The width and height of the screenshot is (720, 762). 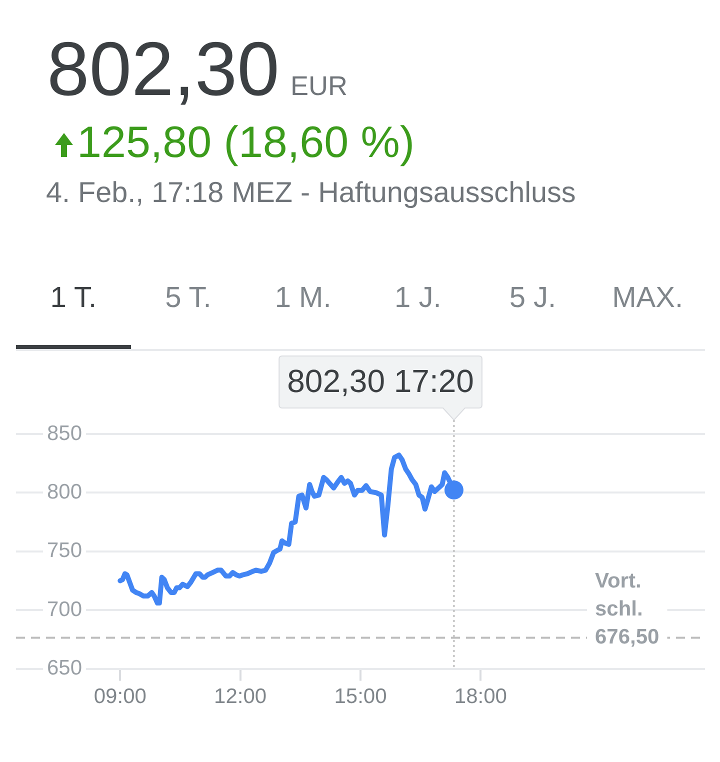 I want to click on text: 1 J., so click(x=418, y=298).